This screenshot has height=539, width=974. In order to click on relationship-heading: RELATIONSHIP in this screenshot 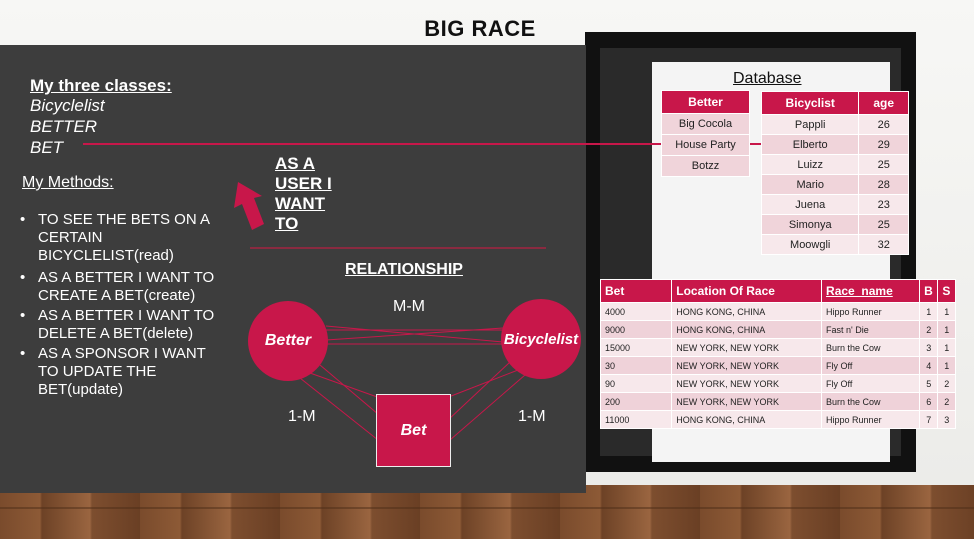, I will do `click(404, 269)`.